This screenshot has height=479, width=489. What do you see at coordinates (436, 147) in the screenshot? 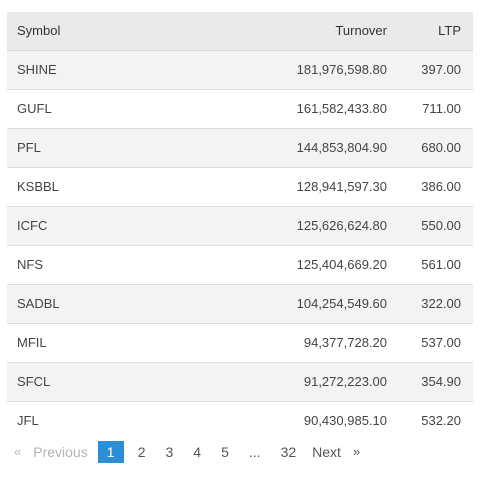
I see `cell-ltp: 680.00` at bounding box center [436, 147].